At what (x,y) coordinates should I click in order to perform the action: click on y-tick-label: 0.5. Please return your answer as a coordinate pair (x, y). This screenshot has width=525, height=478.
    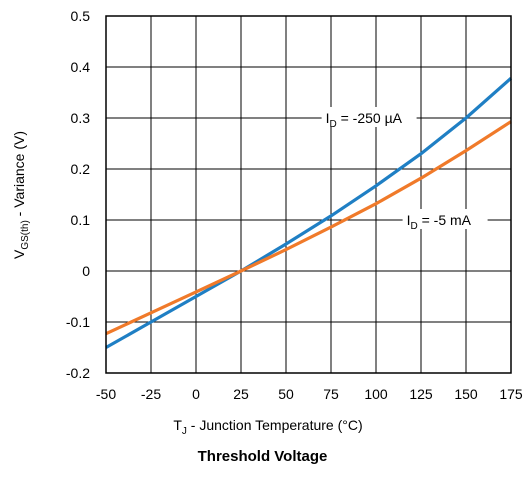
    Looking at the image, I should click on (81, 16).